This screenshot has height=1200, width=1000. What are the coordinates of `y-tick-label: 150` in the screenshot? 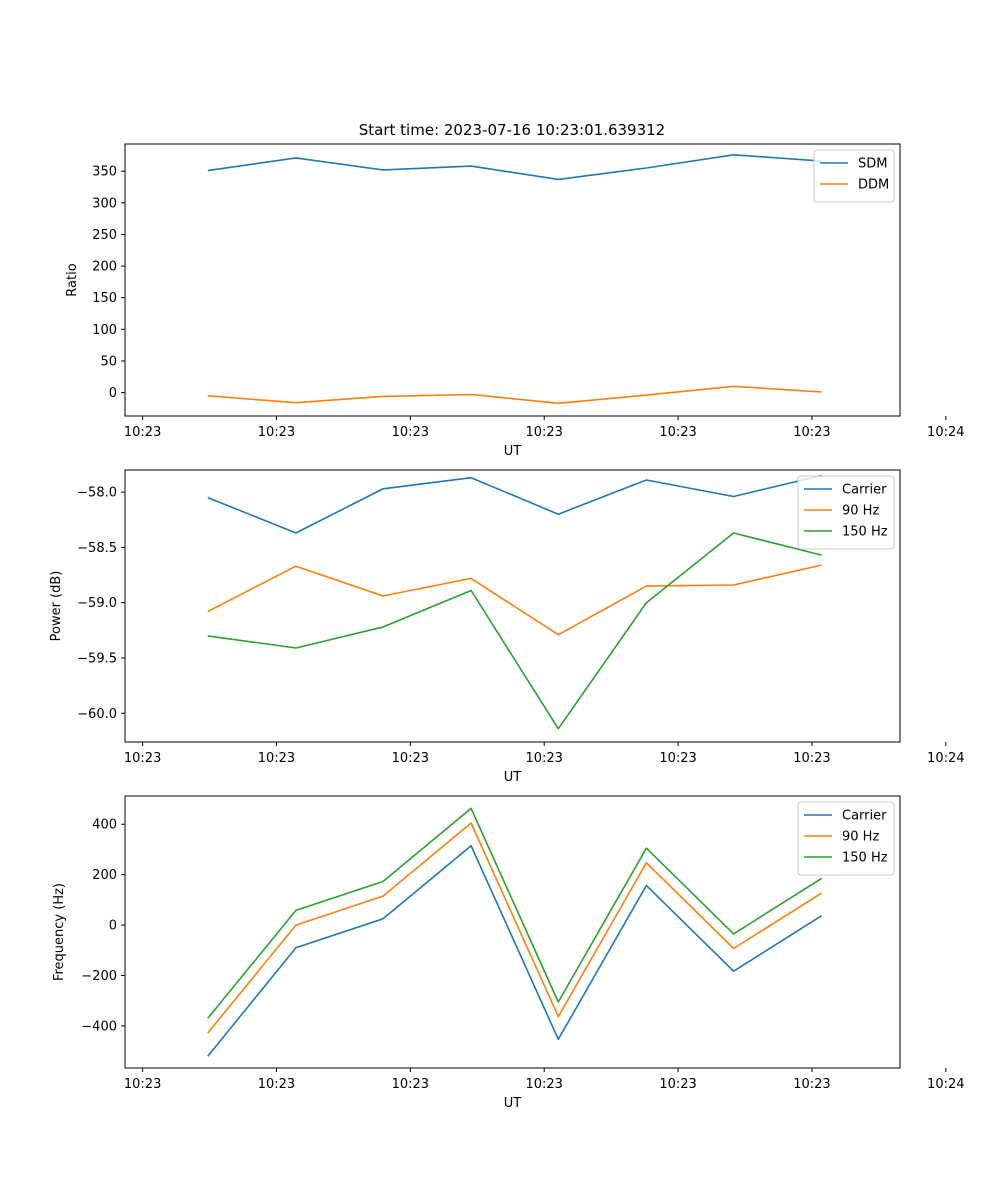 It's located at (104, 298).